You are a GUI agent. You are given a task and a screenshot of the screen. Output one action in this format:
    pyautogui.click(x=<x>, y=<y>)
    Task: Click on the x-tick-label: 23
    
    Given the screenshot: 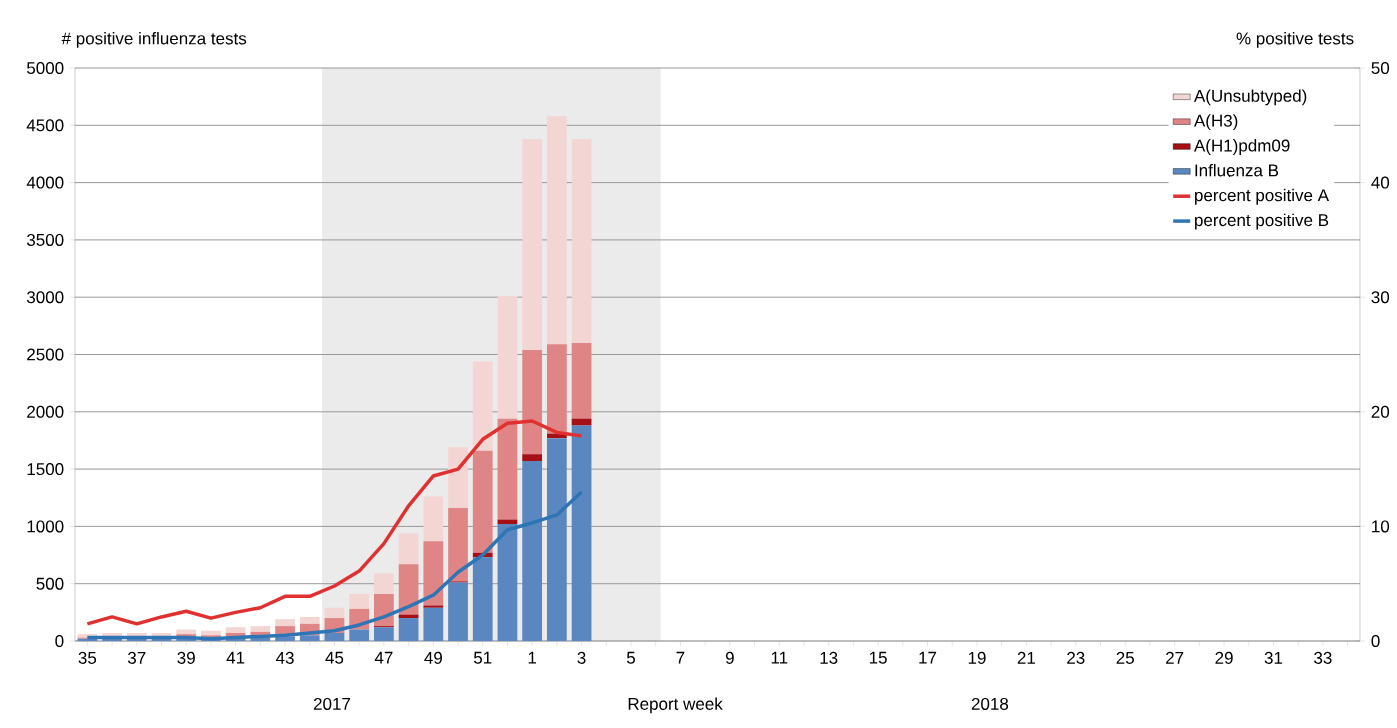 What is the action you would take?
    pyautogui.click(x=1076, y=657)
    